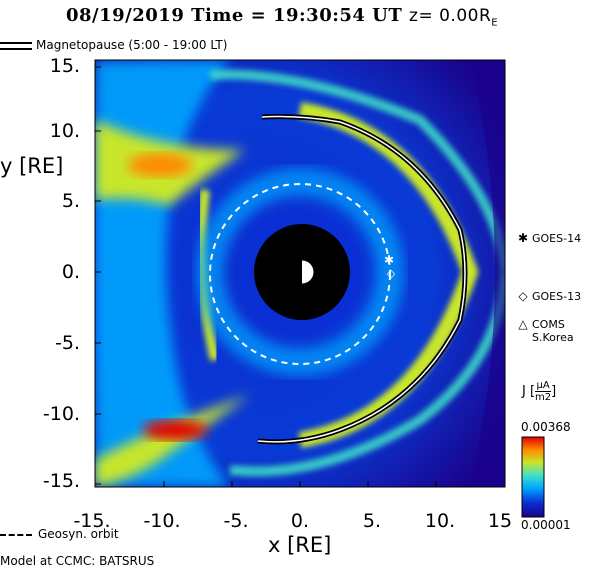 The height and width of the screenshot is (574, 616). What do you see at coordinates (32, 166) in the screenshot?
I see `y-axis-label: y [RE]` at bounding box center [32, 166].